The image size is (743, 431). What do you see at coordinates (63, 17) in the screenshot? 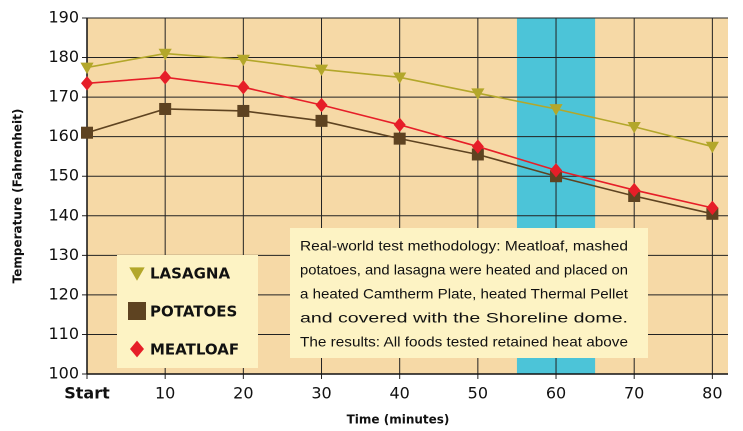
I see `y-tick-label: 190` at bounding box center [63, 17].